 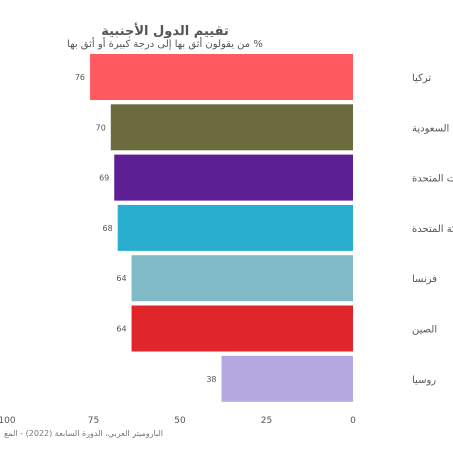 What do you see at coordinates (121, 278) in the screenshot?
I see `value-label-4: 64` at bounding box center [121, 278].